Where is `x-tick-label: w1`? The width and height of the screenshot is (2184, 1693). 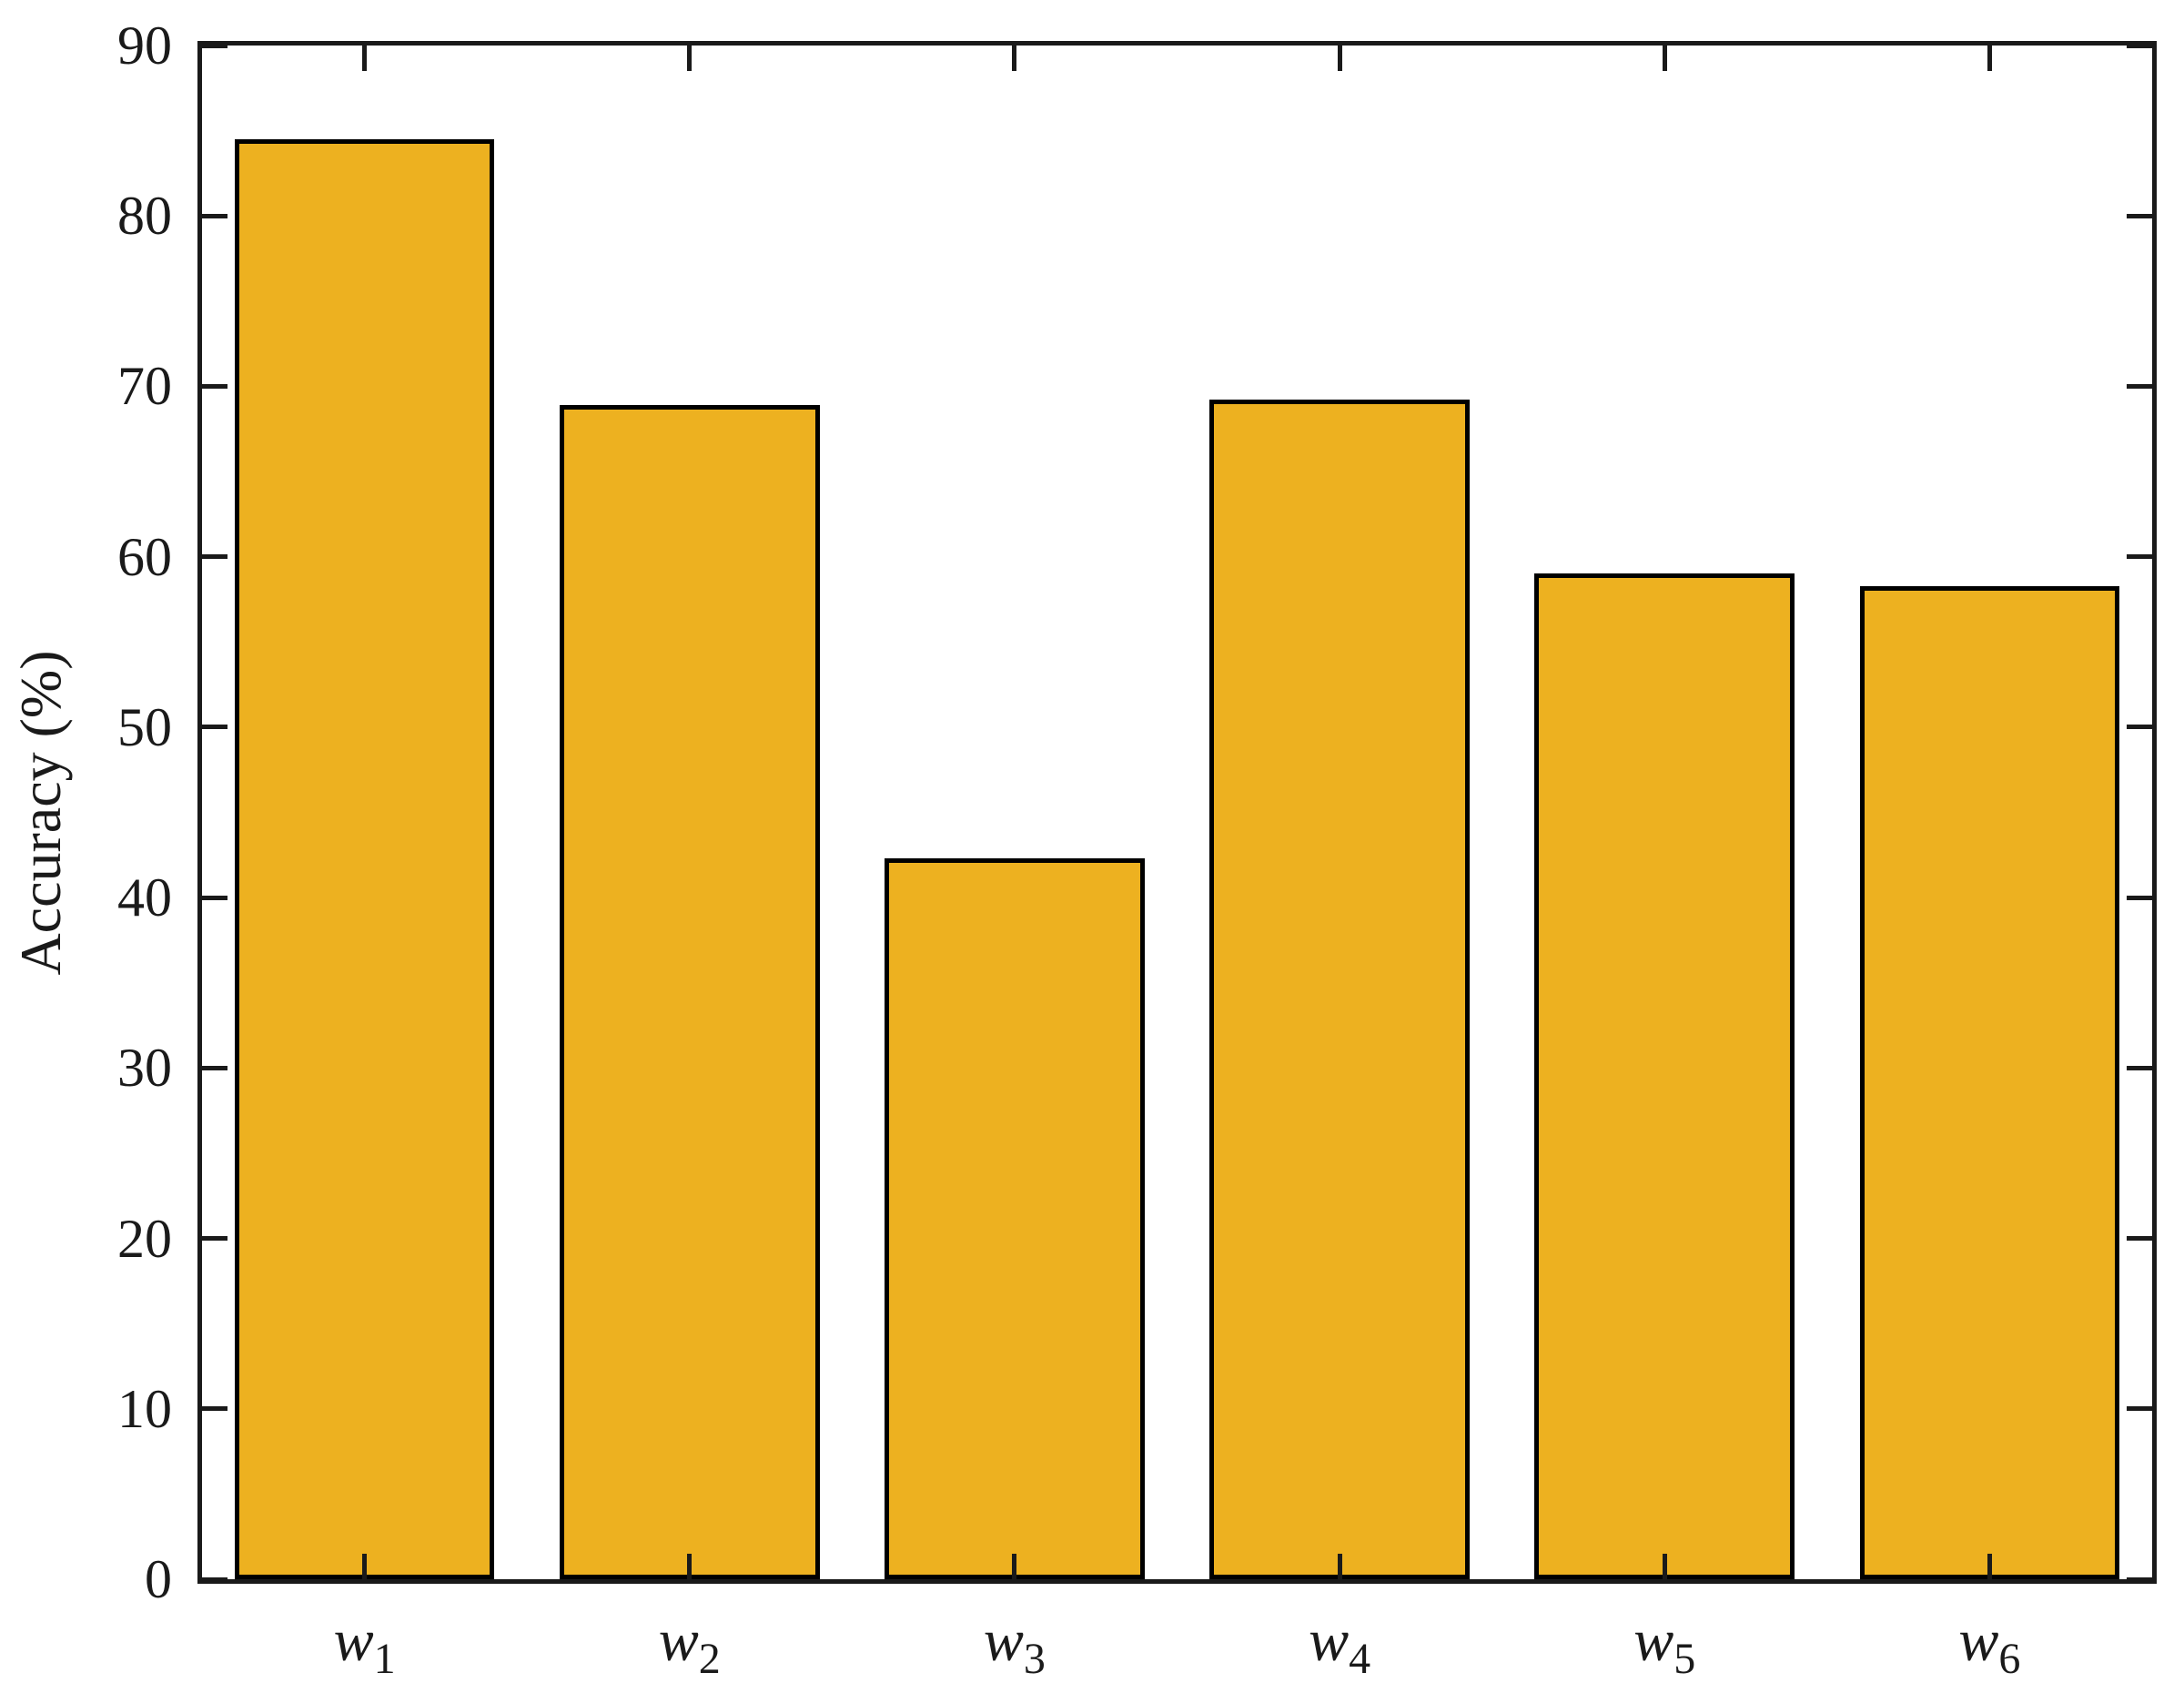
x-tick-label: w1 is located at coordinates (365, 1650).